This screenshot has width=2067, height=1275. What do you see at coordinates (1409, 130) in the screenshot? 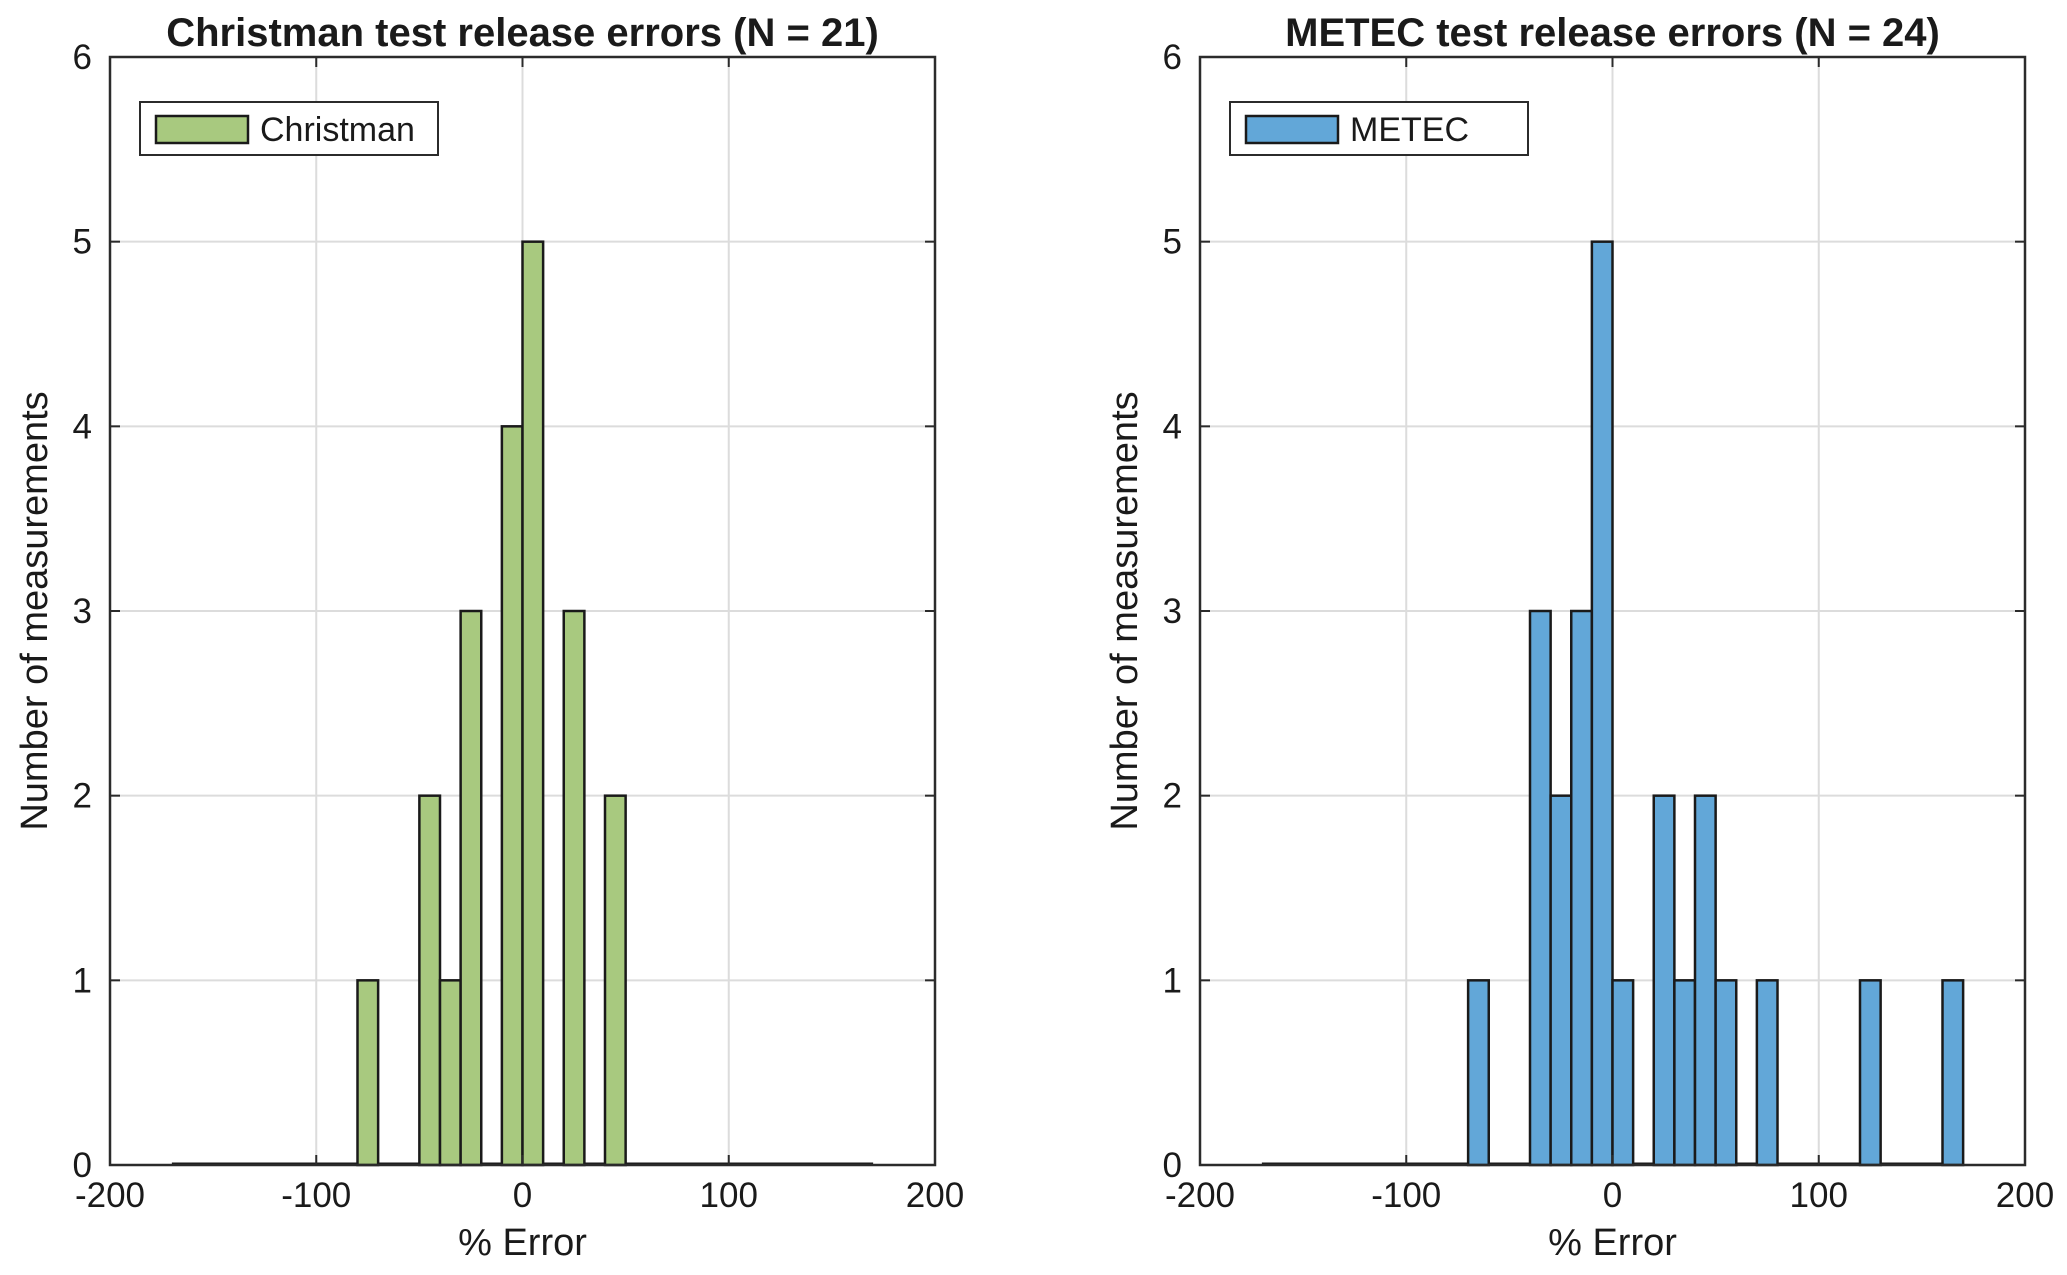
I see `legend-label: METEC` at bounding box center [1409, 130].